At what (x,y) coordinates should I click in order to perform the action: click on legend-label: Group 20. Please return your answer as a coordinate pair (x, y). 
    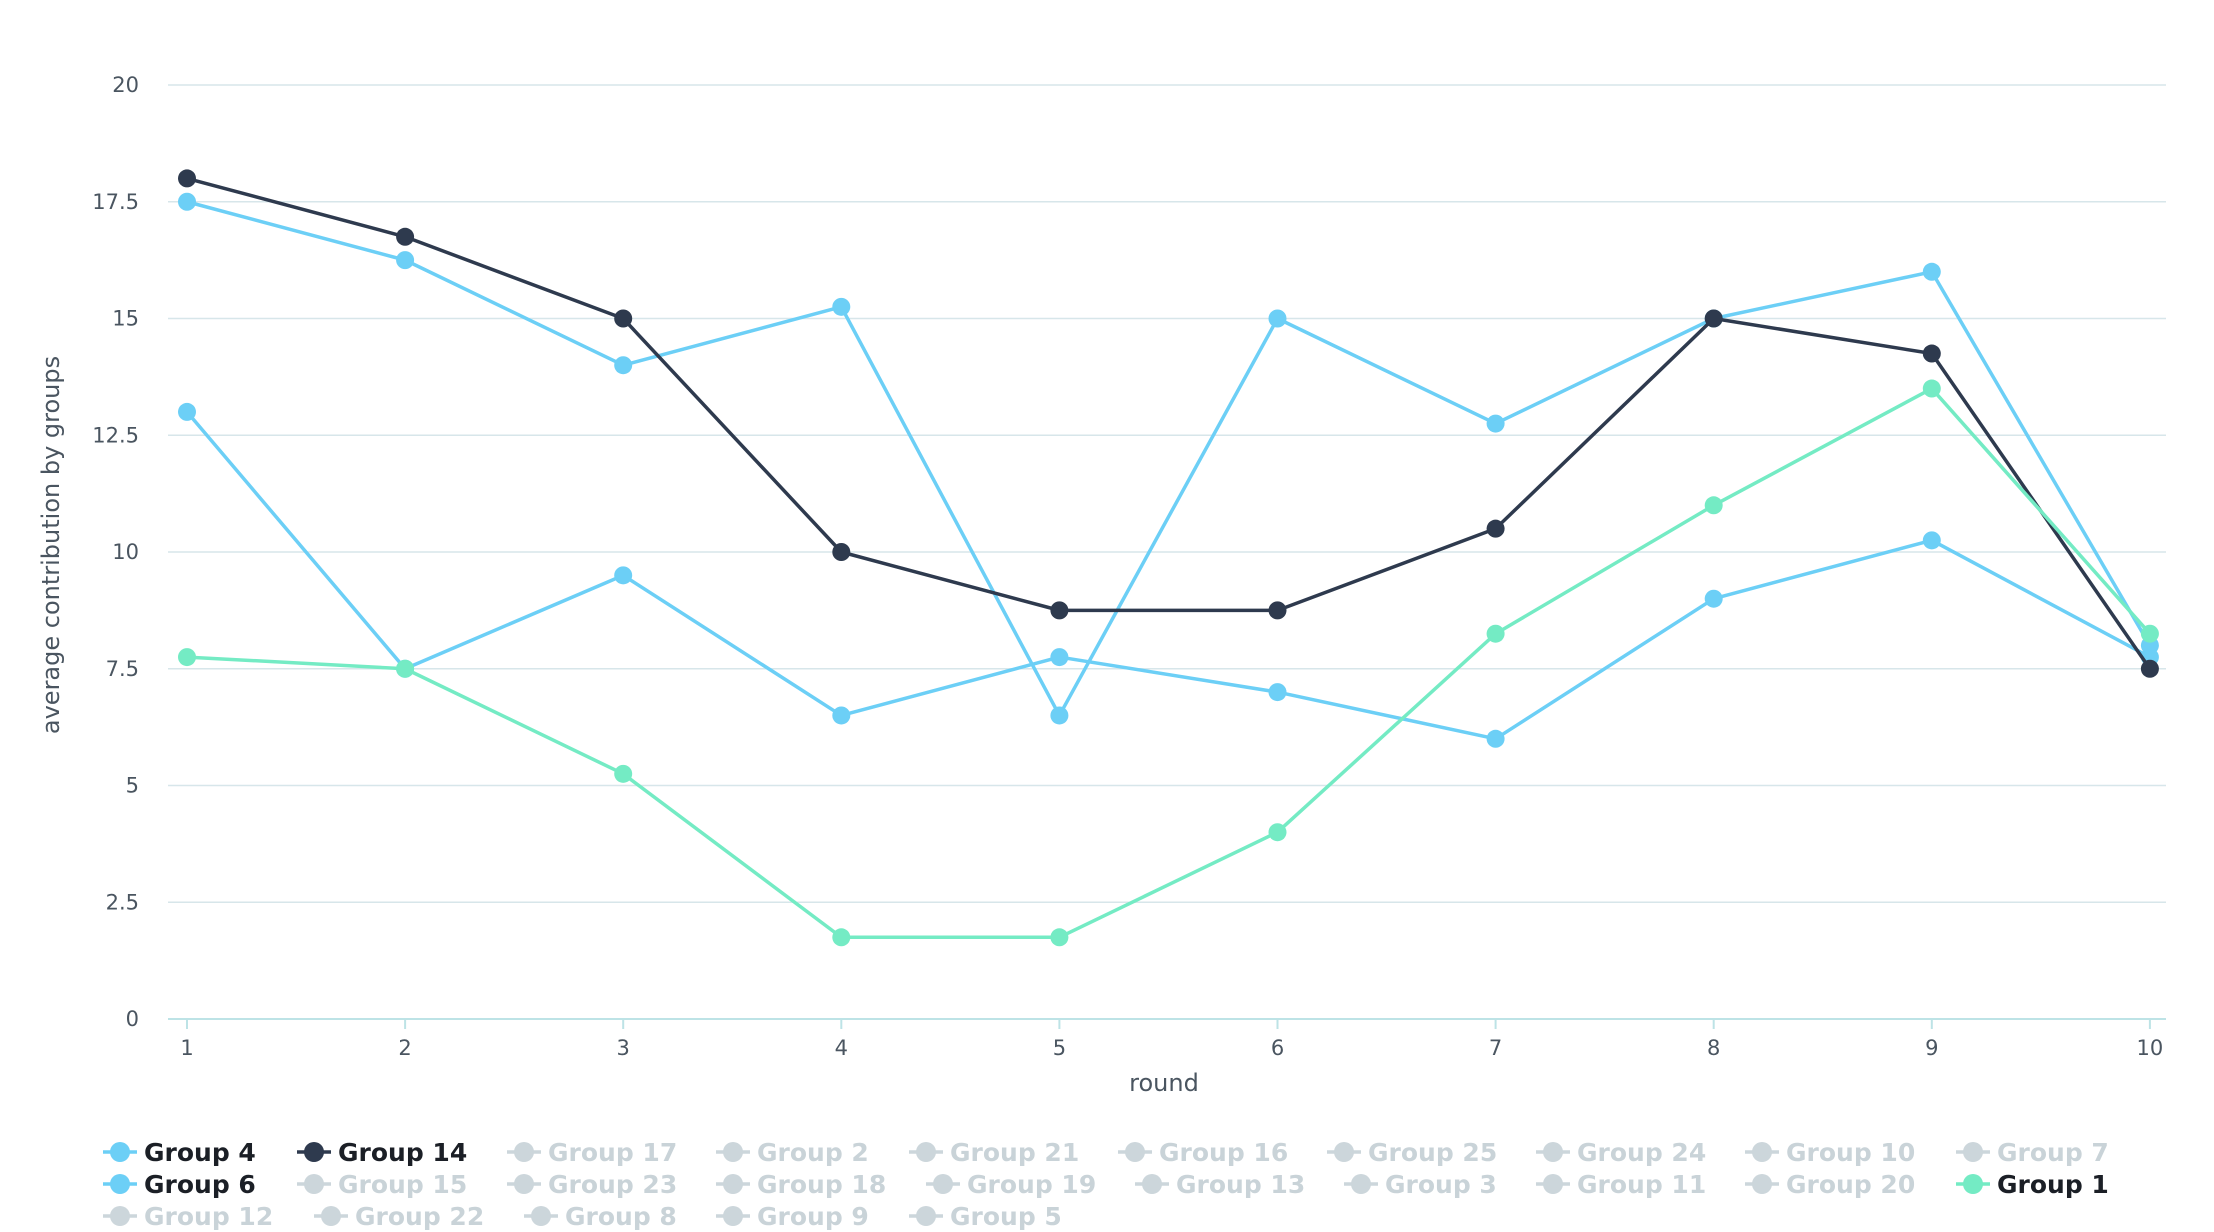
    Looking at the image, I should click on (1850, 1184).